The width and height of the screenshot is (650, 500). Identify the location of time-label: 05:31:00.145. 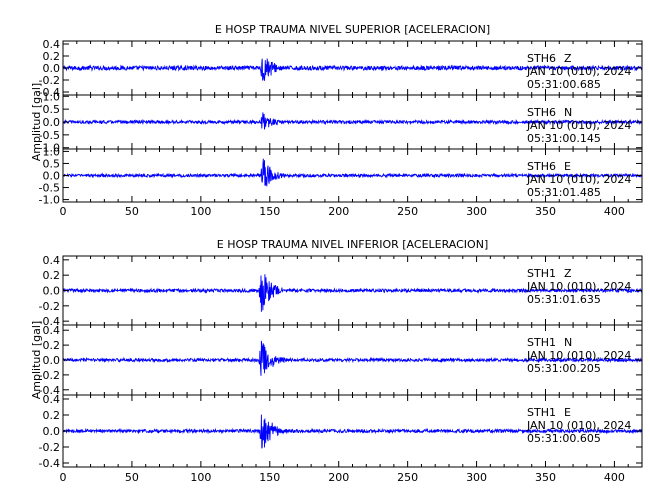
(564, 138).